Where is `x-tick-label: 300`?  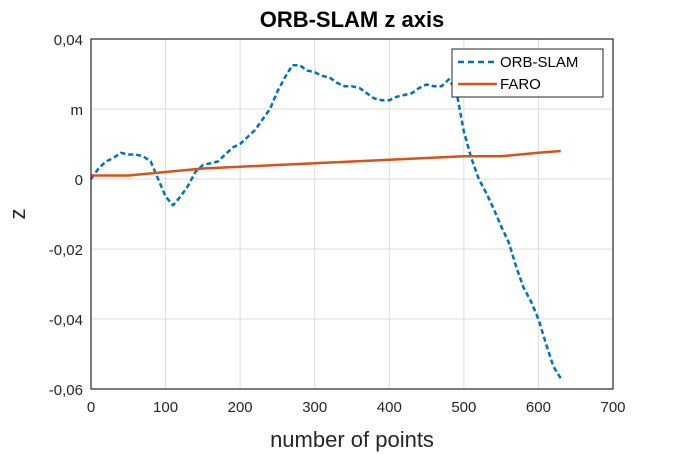 x-tick-label: 300 is located at coordinates (314, 407).